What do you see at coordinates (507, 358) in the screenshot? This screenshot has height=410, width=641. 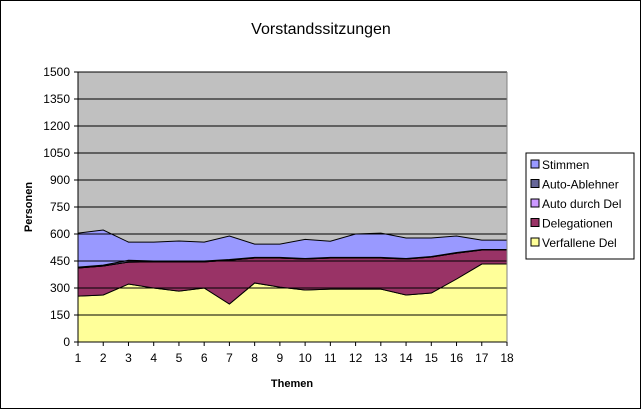 I see `x-tick-label: 18` at bounding box center [507, 358].